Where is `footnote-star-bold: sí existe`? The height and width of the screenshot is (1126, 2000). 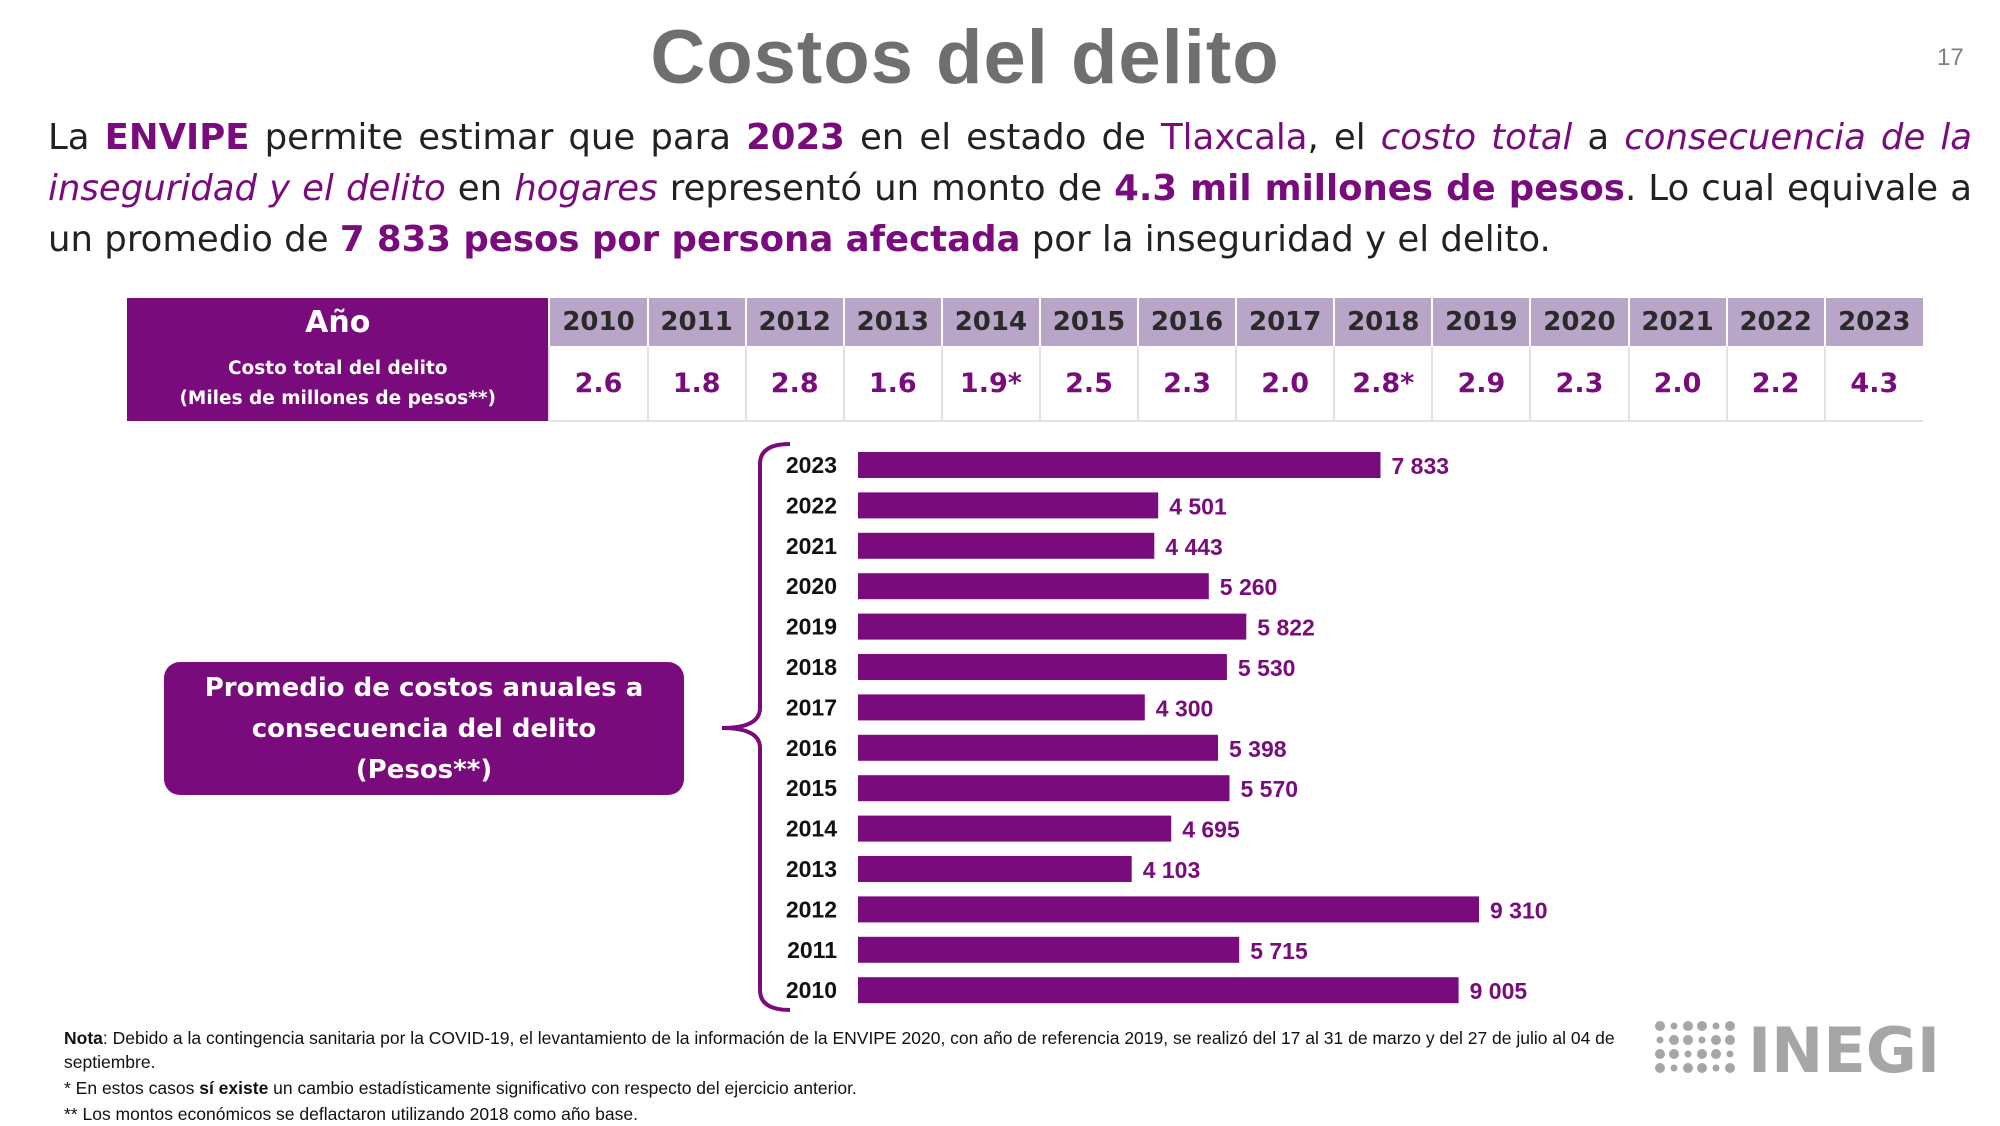 footnote-star-bold: sí existe is located at coordinates (234, 1088).